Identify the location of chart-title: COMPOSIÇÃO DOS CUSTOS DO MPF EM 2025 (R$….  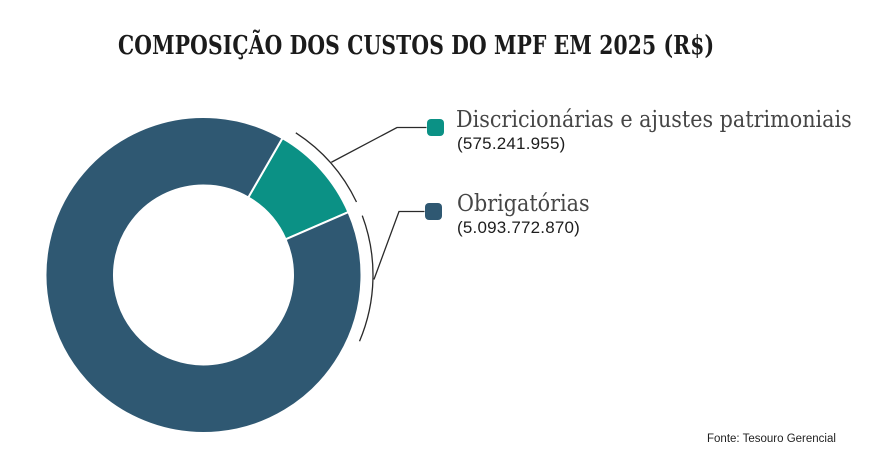
(416, 46).